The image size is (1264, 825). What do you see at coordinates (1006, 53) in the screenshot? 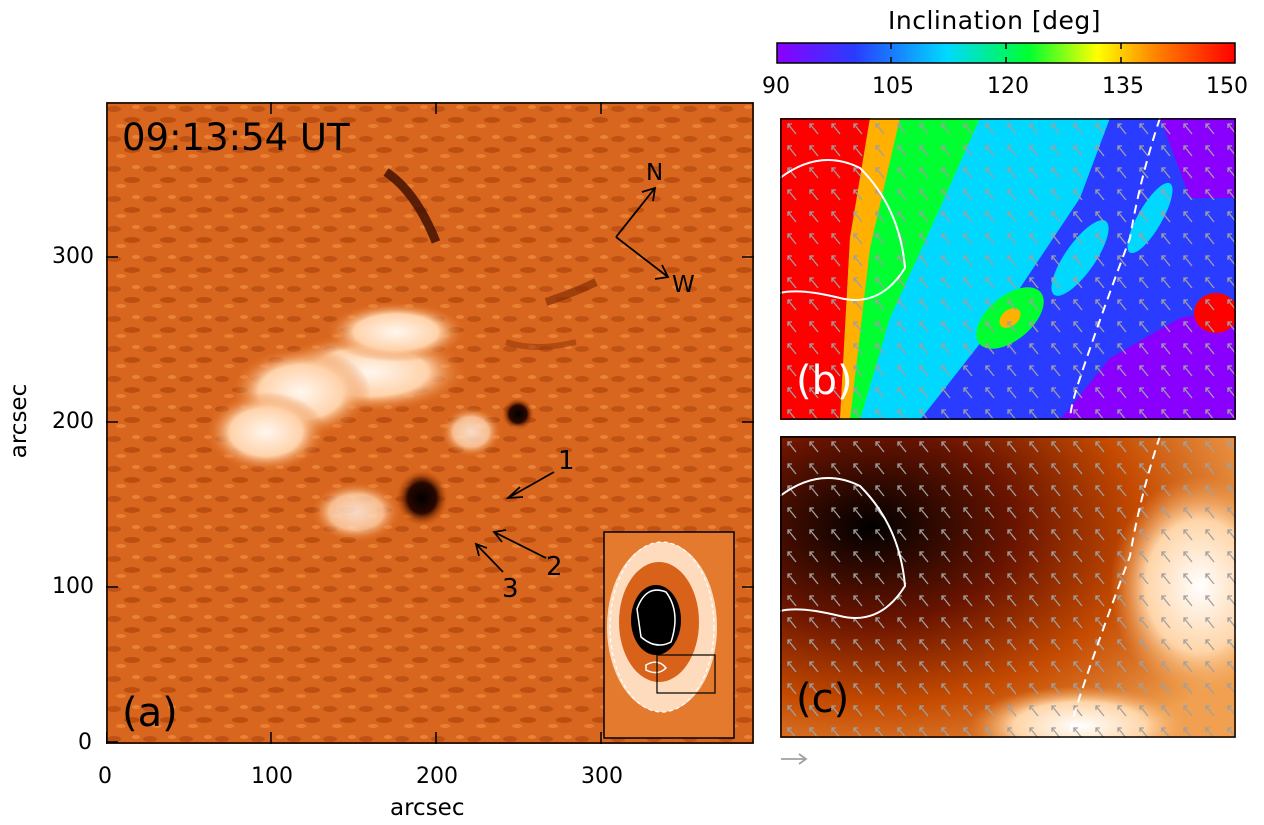
I see `colorbar` at bounding box center [1006, 53].